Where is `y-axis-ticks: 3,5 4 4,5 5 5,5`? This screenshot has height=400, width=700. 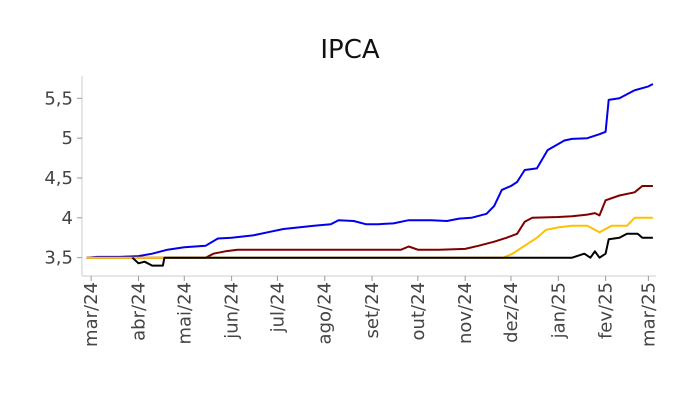
y-axis-ticks: 3,5 4 4,5 5 5,5 is located at coordinates (63, 178).